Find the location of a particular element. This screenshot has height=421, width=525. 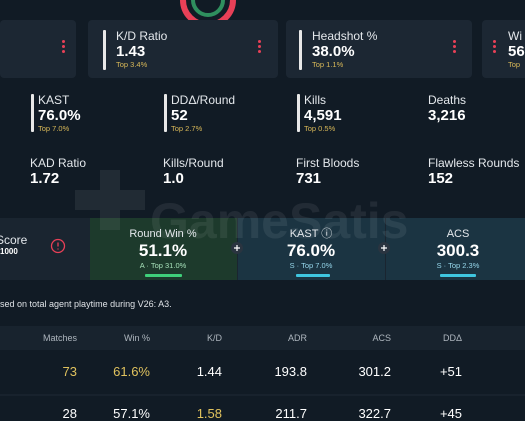

agent-ring-inner is located at coordinates (208, 8).